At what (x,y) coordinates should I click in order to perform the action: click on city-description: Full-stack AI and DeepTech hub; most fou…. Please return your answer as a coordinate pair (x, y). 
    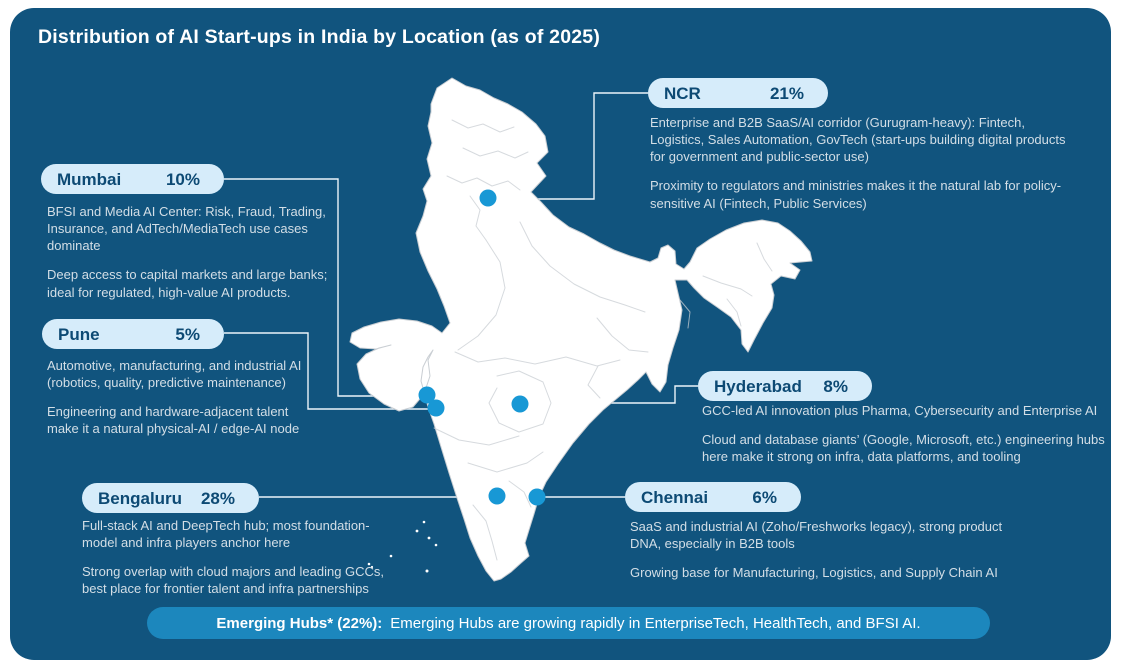
    Looking at the image, I should click on (226, 534).